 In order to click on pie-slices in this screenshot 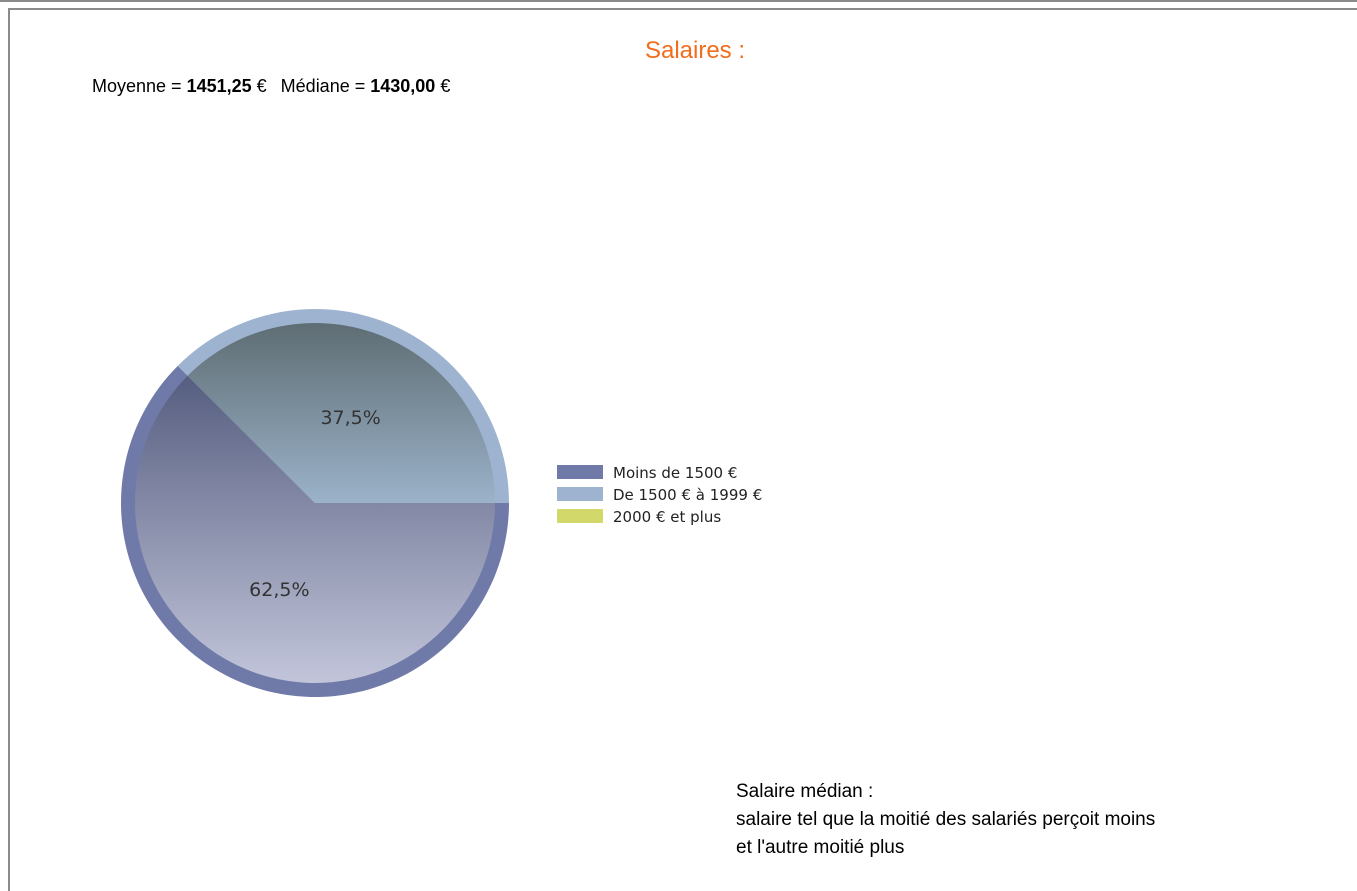, I will do `click(315, 502)`.